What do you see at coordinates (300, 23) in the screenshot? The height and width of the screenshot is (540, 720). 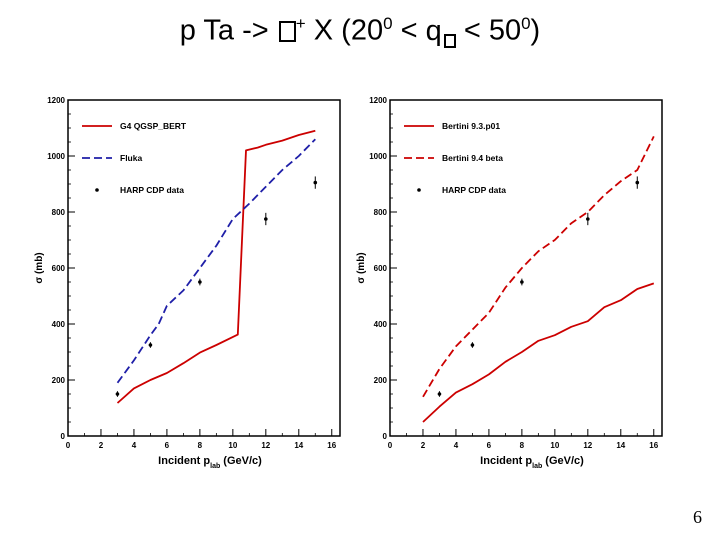 I see `charge-superscript: +` at bounding box center [300, 23].